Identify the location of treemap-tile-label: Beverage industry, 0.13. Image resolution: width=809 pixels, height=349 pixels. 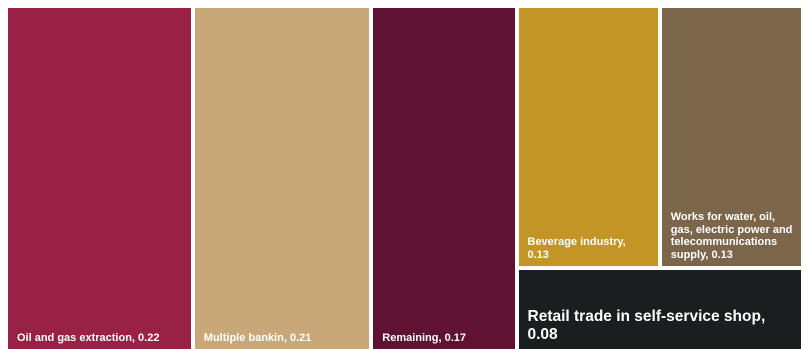
(576, 249).